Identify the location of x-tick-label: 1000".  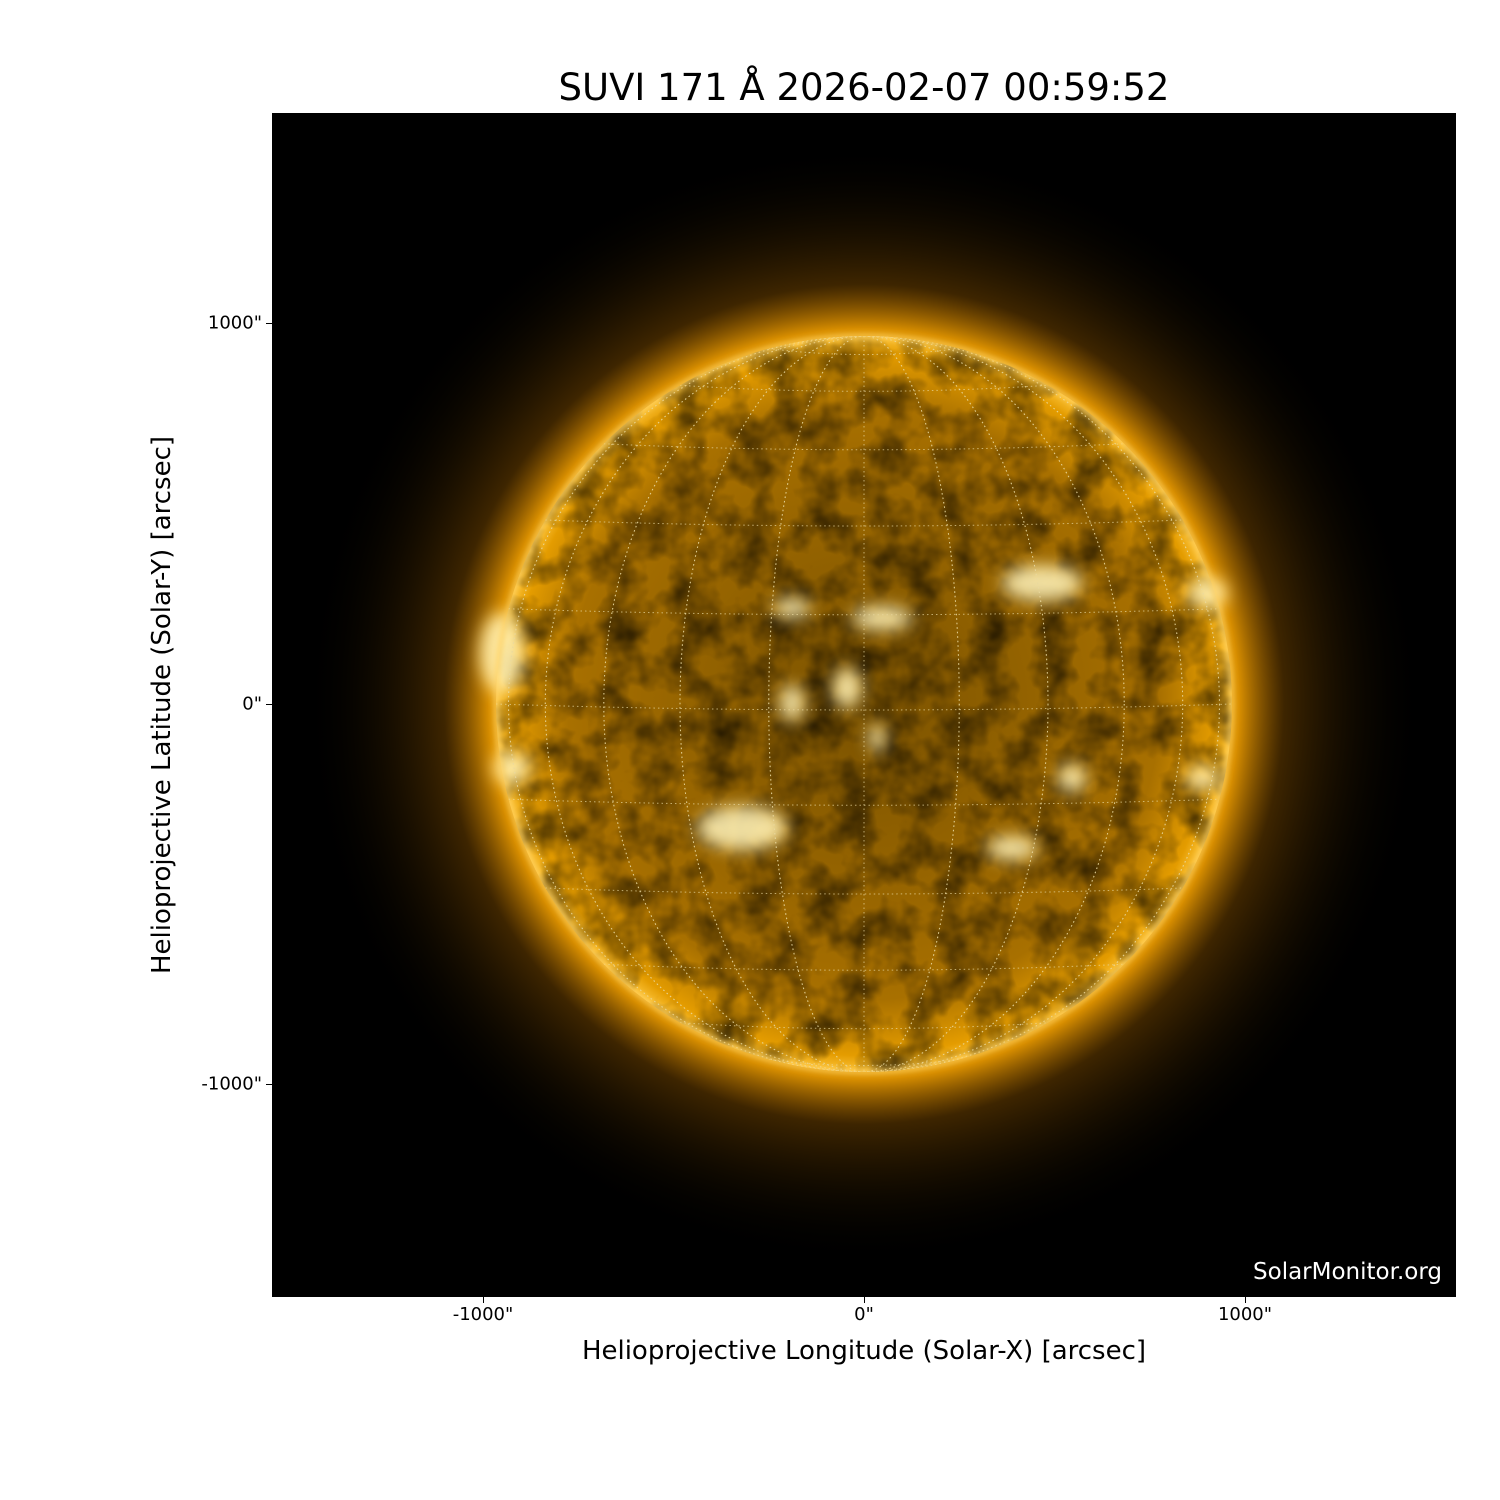
(1245, 1314).